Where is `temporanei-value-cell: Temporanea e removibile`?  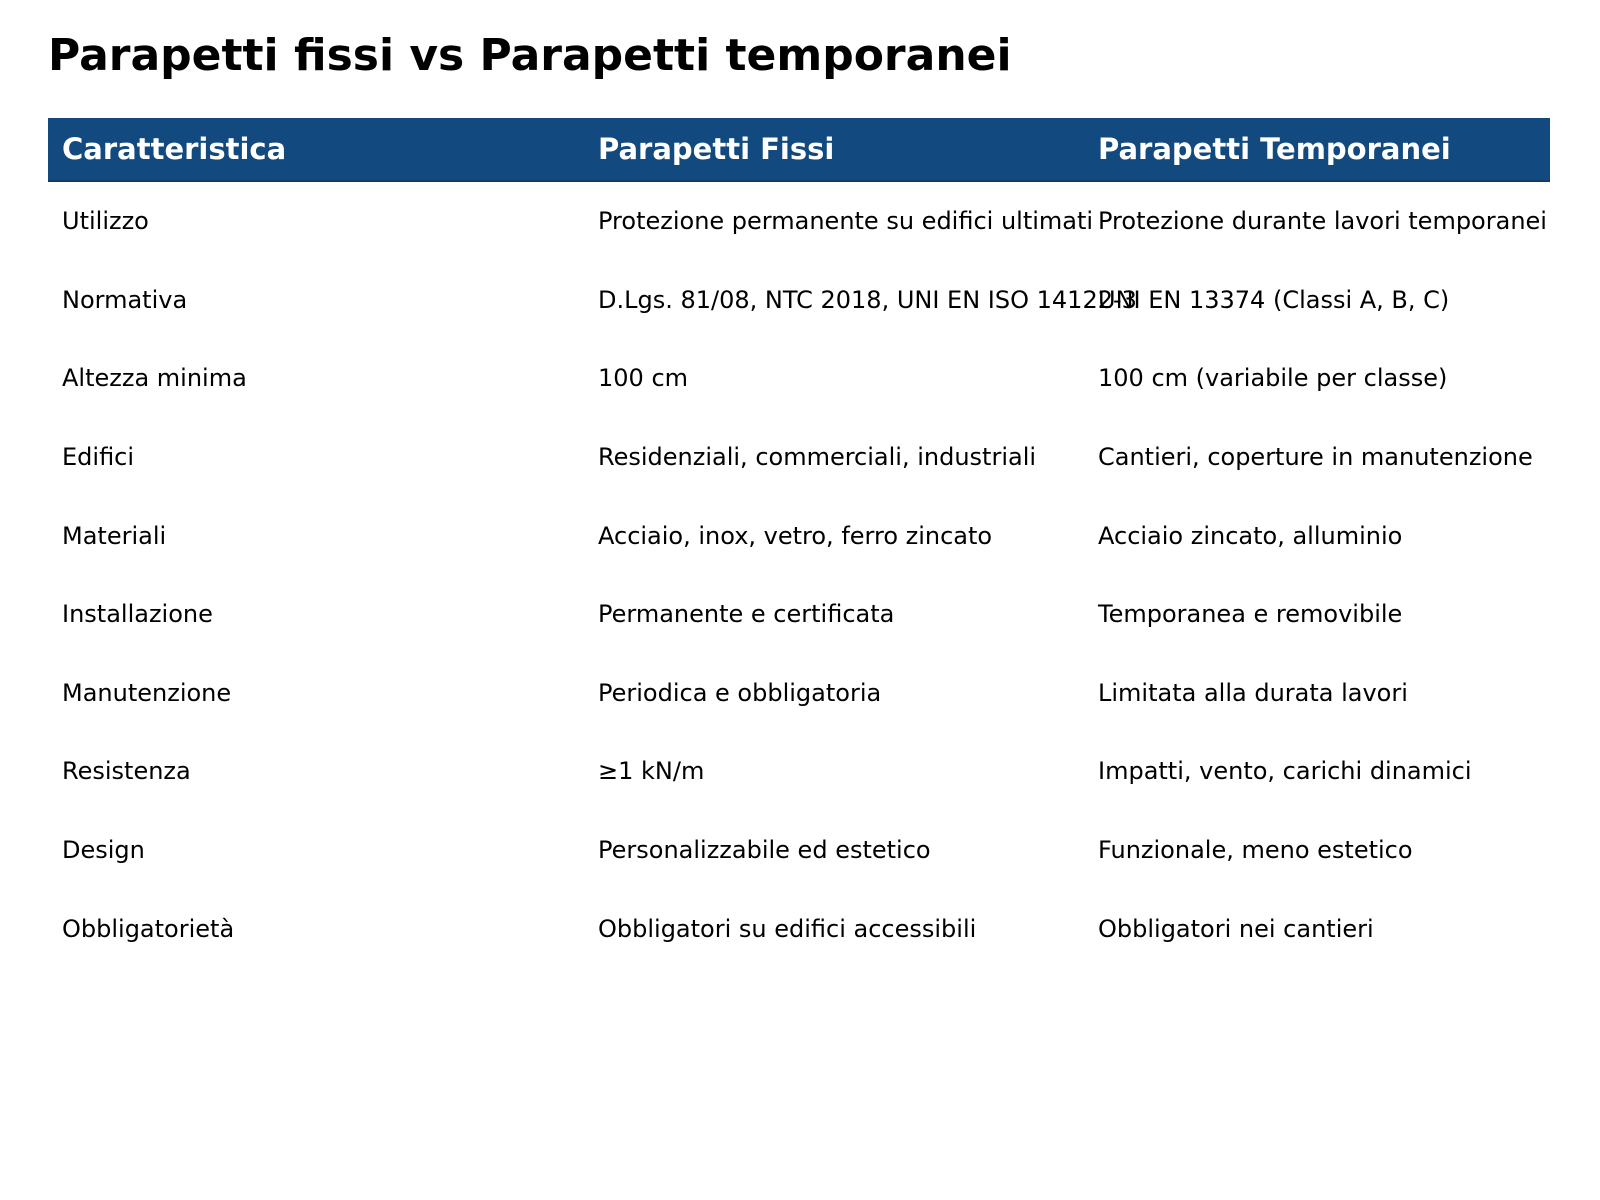 temporanei-value-cell: Temporanea e removibile is located at coordinates (1250, 614).